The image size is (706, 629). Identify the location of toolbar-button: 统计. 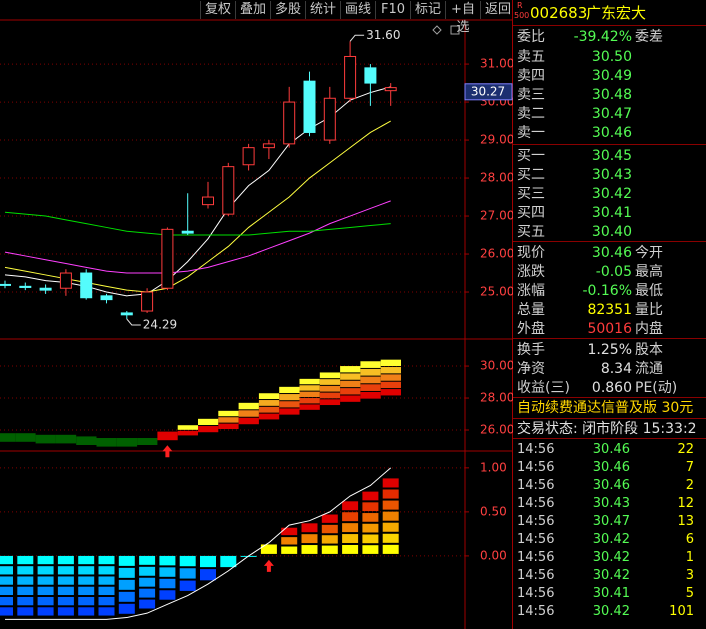
(322, 10).